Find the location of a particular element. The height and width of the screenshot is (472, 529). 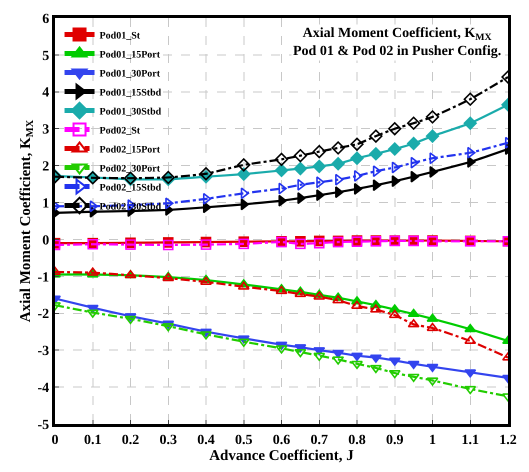

y-tick-label: 3 is located at coordinates (46, 130).